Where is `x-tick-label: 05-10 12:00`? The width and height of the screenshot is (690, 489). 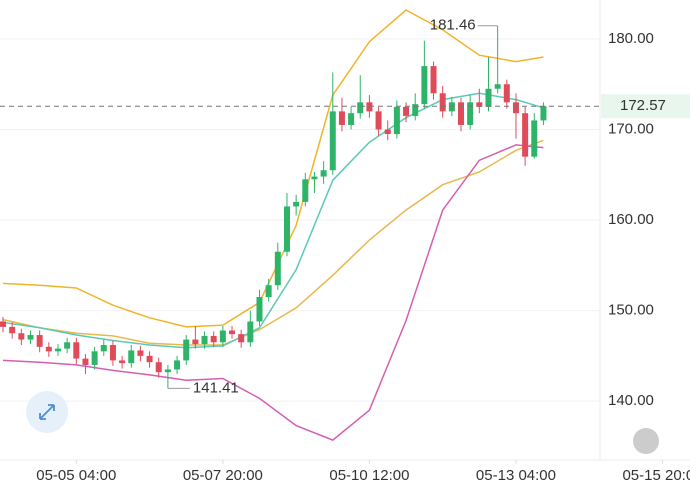
x-tick-label: 05-10 12:00 is located at coordinates (369, 475).